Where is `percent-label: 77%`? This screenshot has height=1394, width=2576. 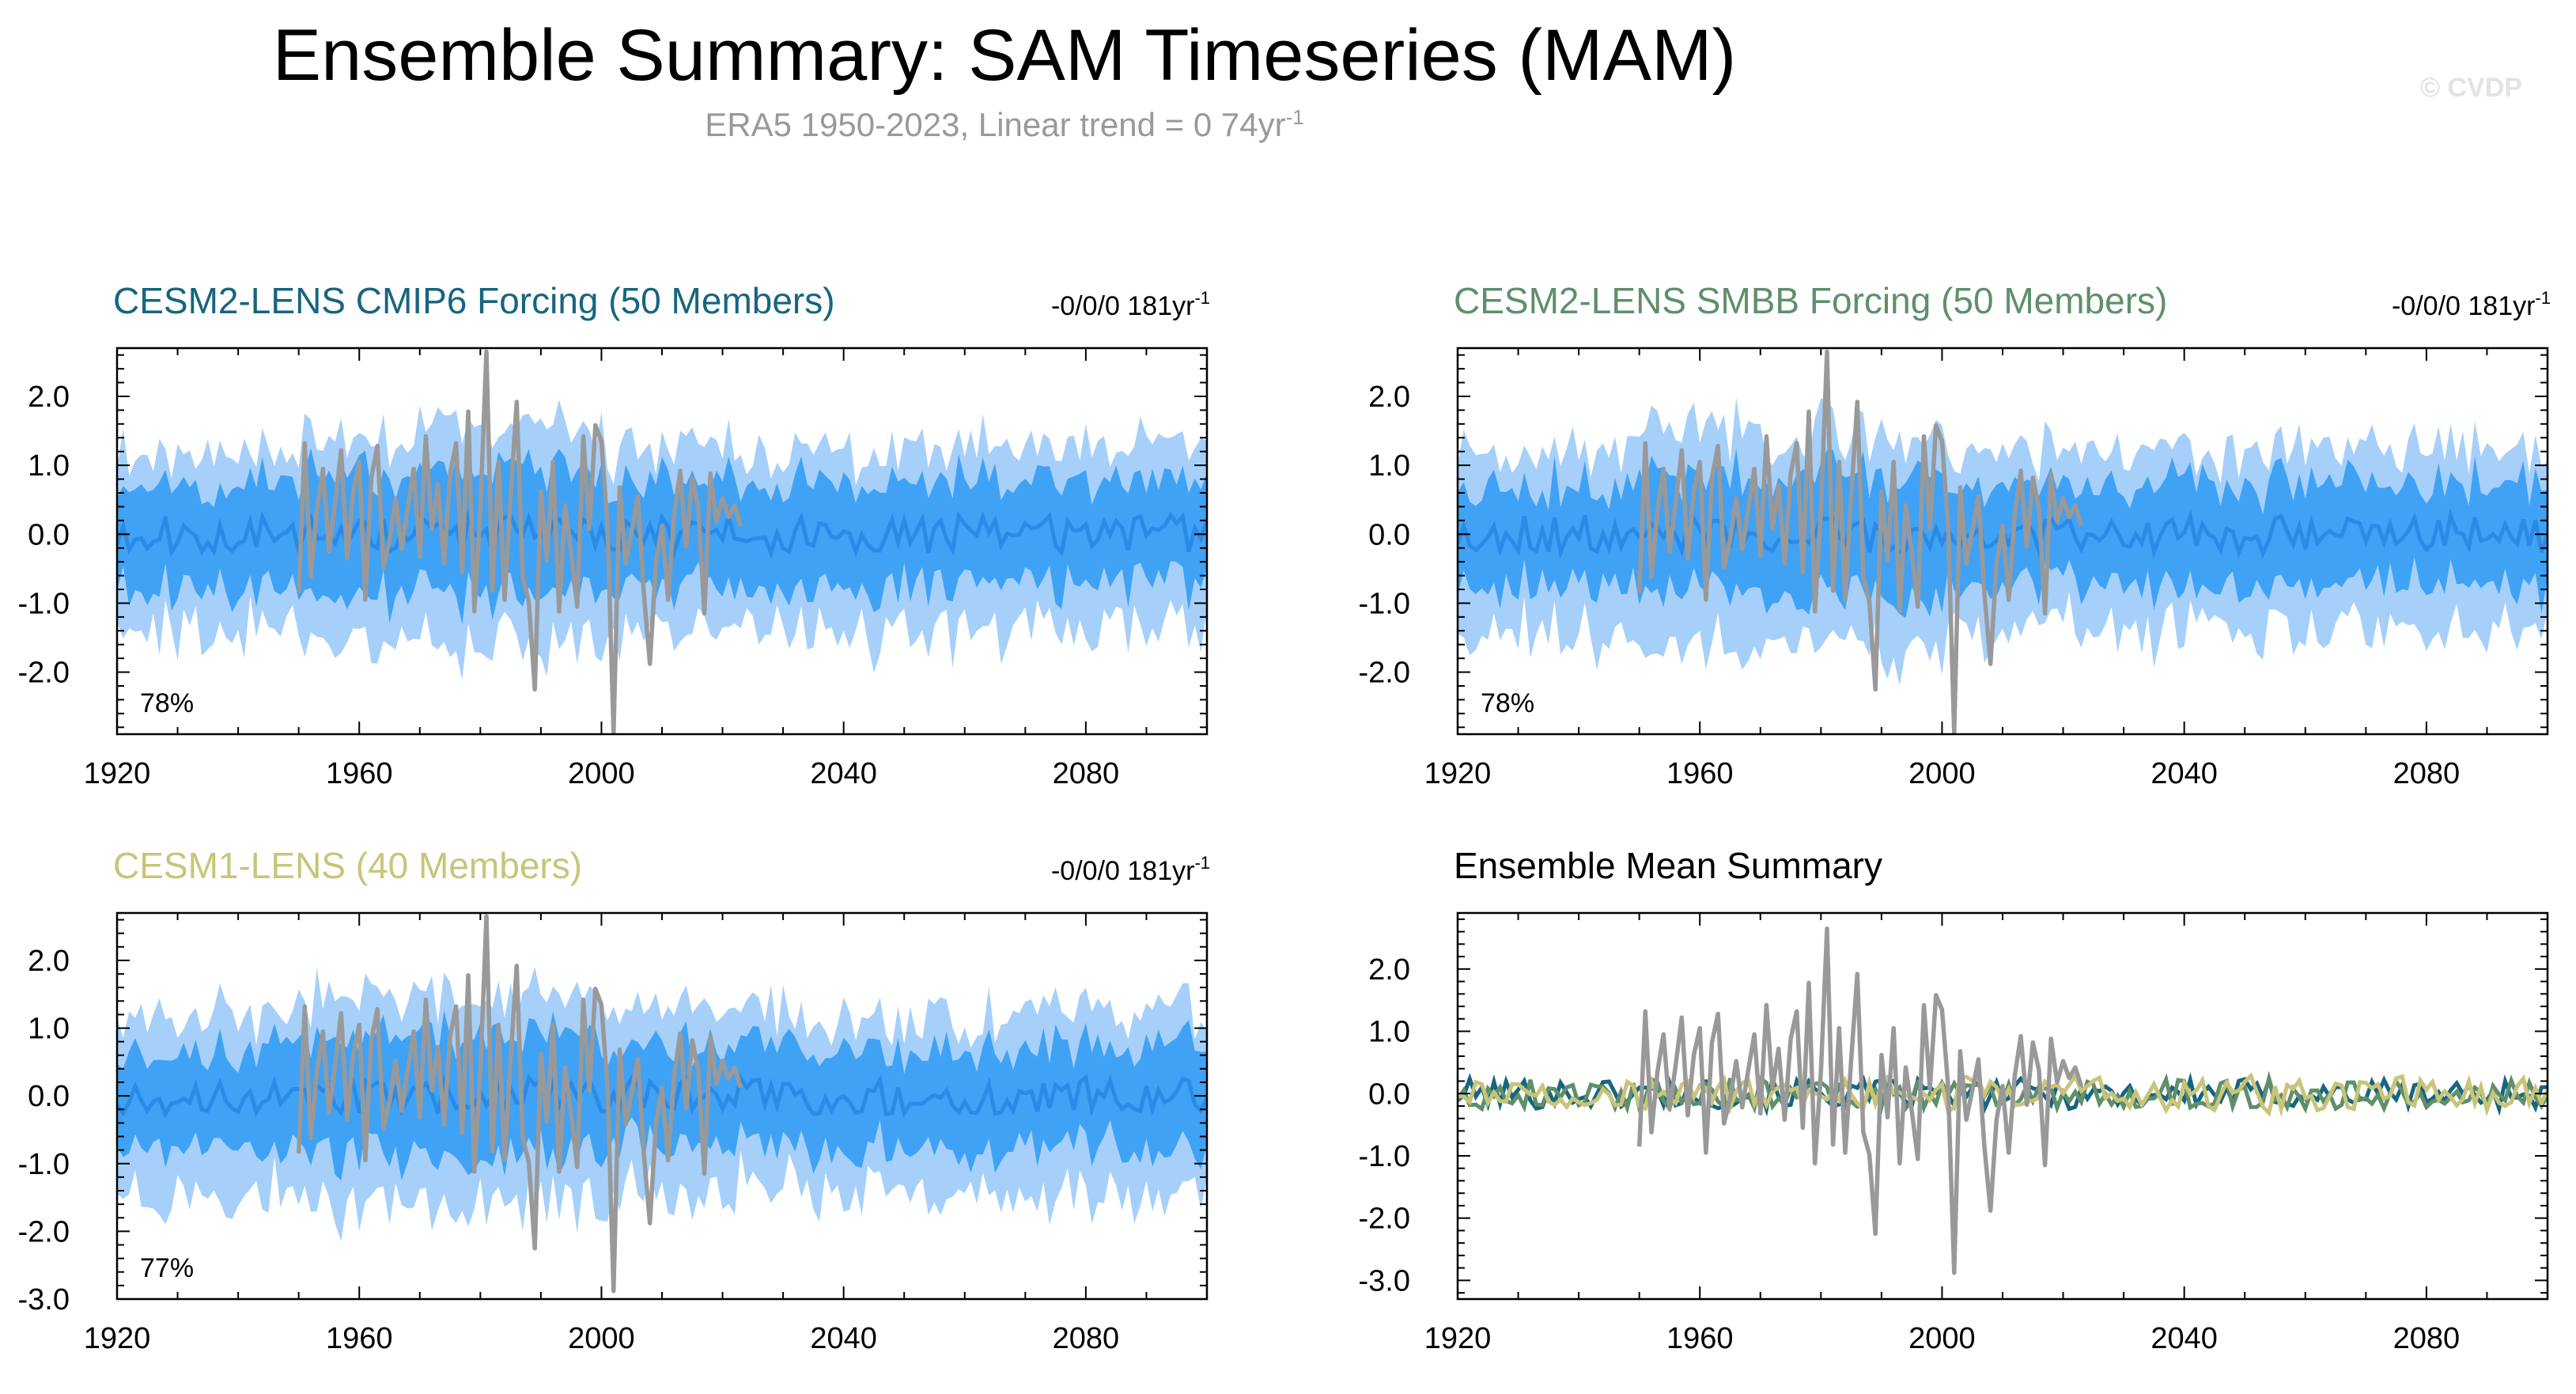 percent-label: 77% is located at coordinates (167, 1268).